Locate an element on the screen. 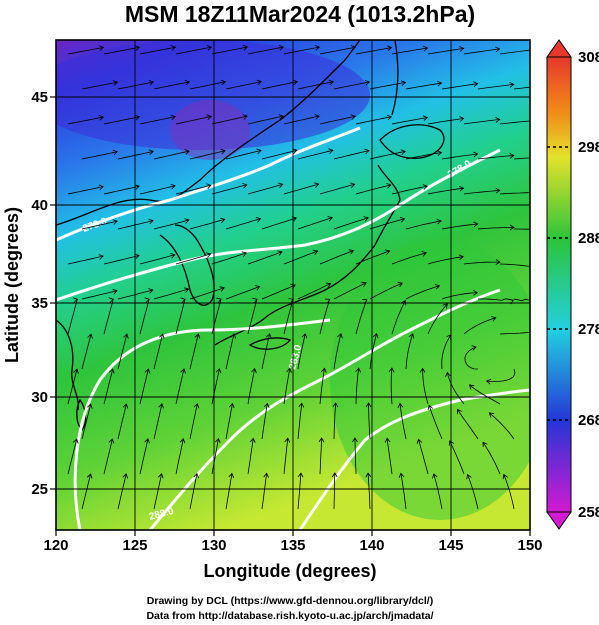 This screenshot has height=625, width=599. korea-coast is located at coordinates (187, 265).